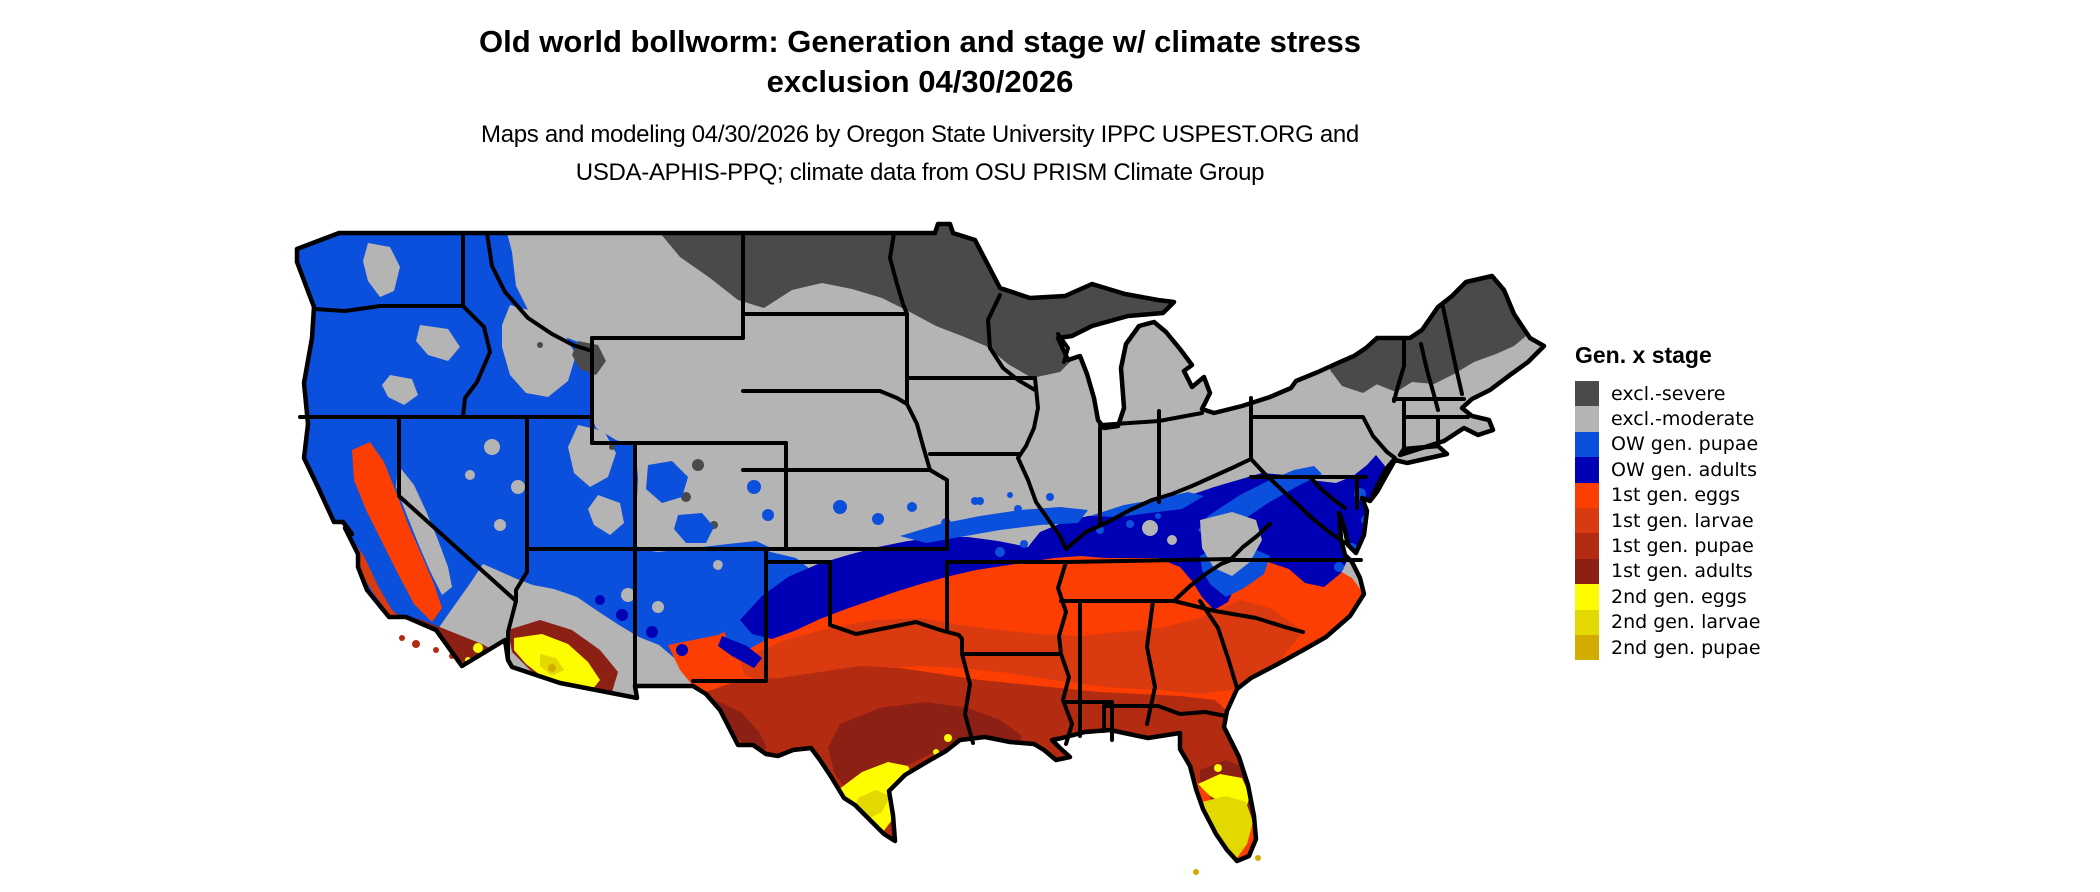 The width and height of the screenshot is (2100, 892). I want to click on title-line-2: exclusion 04/30/2026, so click(920, 81).